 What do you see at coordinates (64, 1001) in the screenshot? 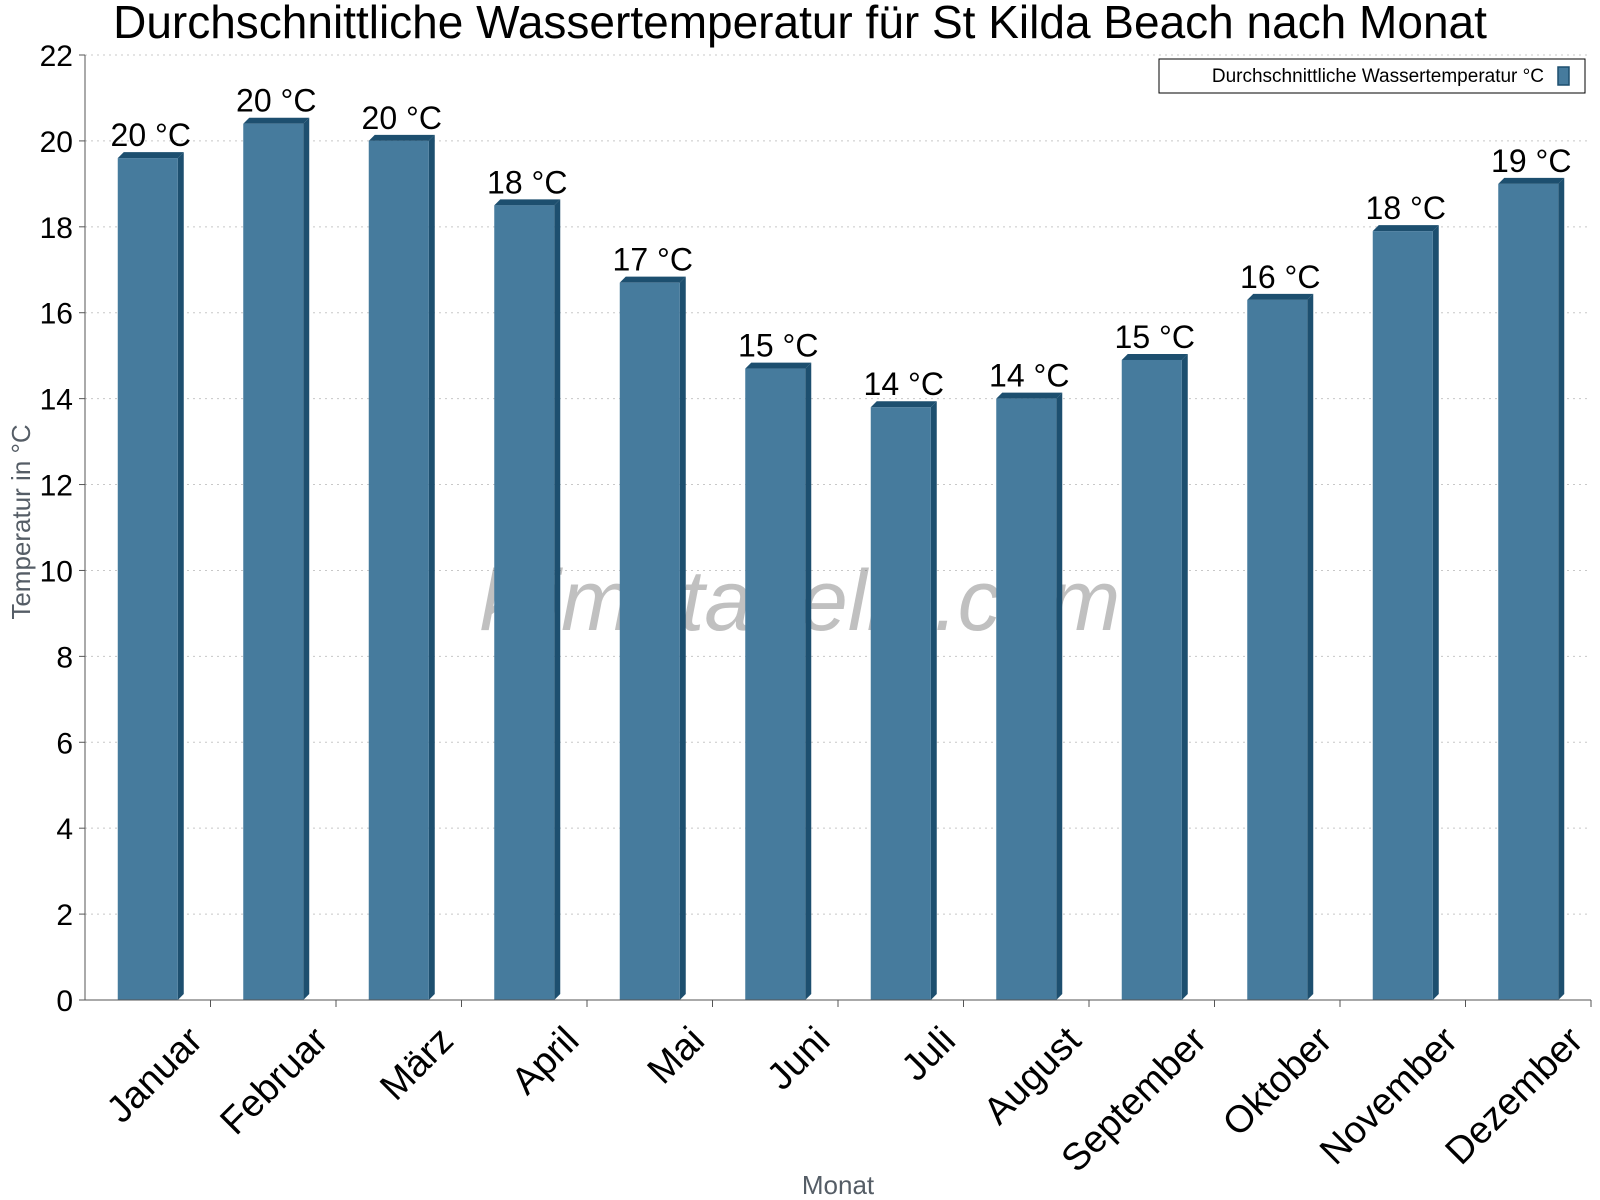
I see `y-tick-label: 0` at bounding box center [64, 1001].